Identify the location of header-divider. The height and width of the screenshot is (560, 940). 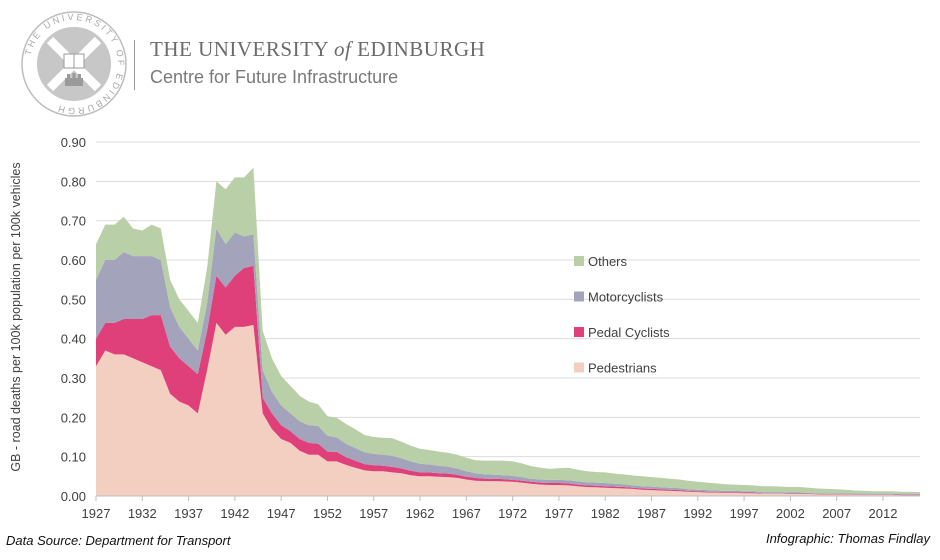
(134, 65).